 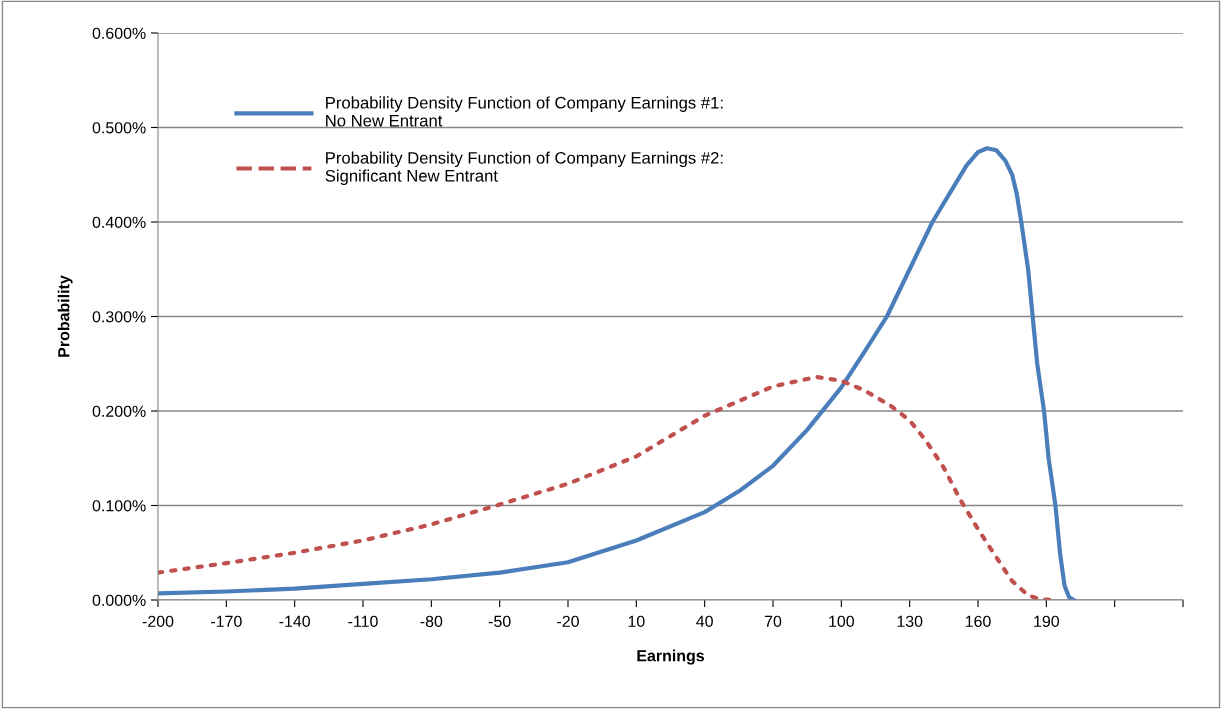 I want to click on x-tick-label: -140, so click(x=295, y=621).